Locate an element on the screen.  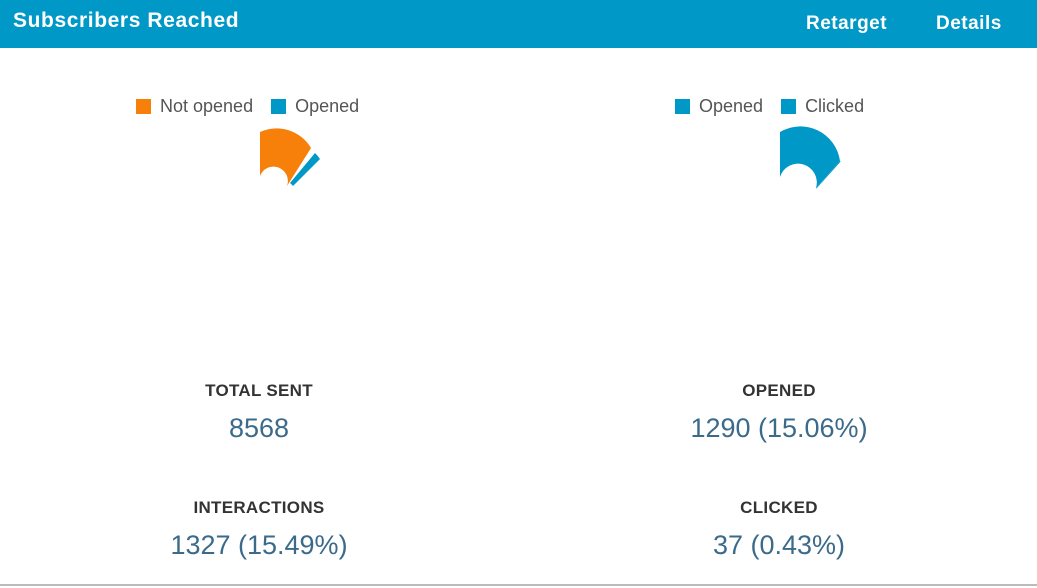
bottom-divider is located at coordinates (518, 585).